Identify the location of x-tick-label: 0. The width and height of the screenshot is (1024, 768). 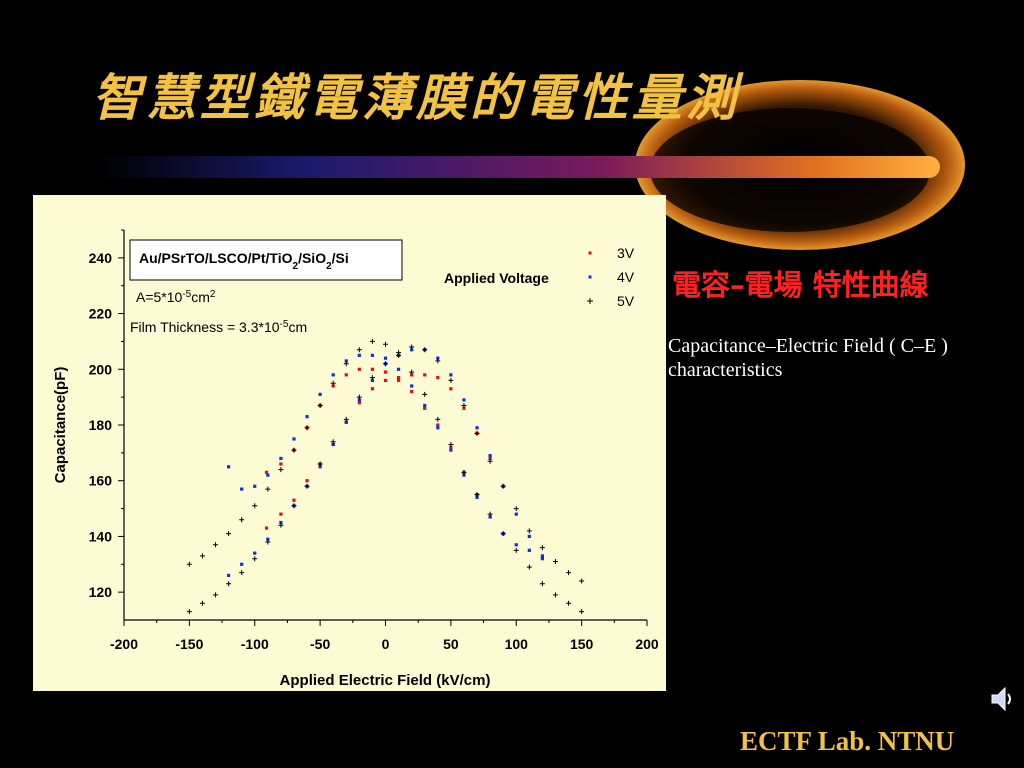
(386, 644).